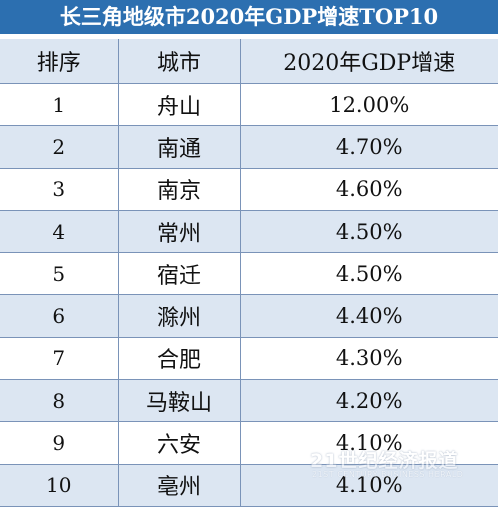 The width and height of the screenshot is (498, 507). Describe the element at coordinates (59, 316) in the screenshot. I see `rank-cell: 6` at that location.